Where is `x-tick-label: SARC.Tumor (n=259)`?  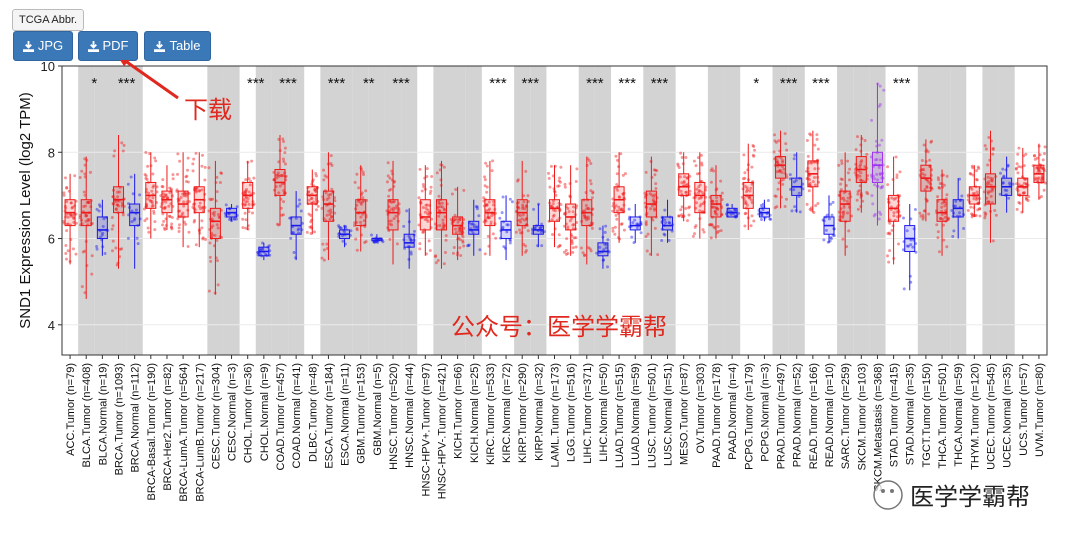
x-tick-label: SARC.Tumor (n=259) is located at coordinates (846, 416).